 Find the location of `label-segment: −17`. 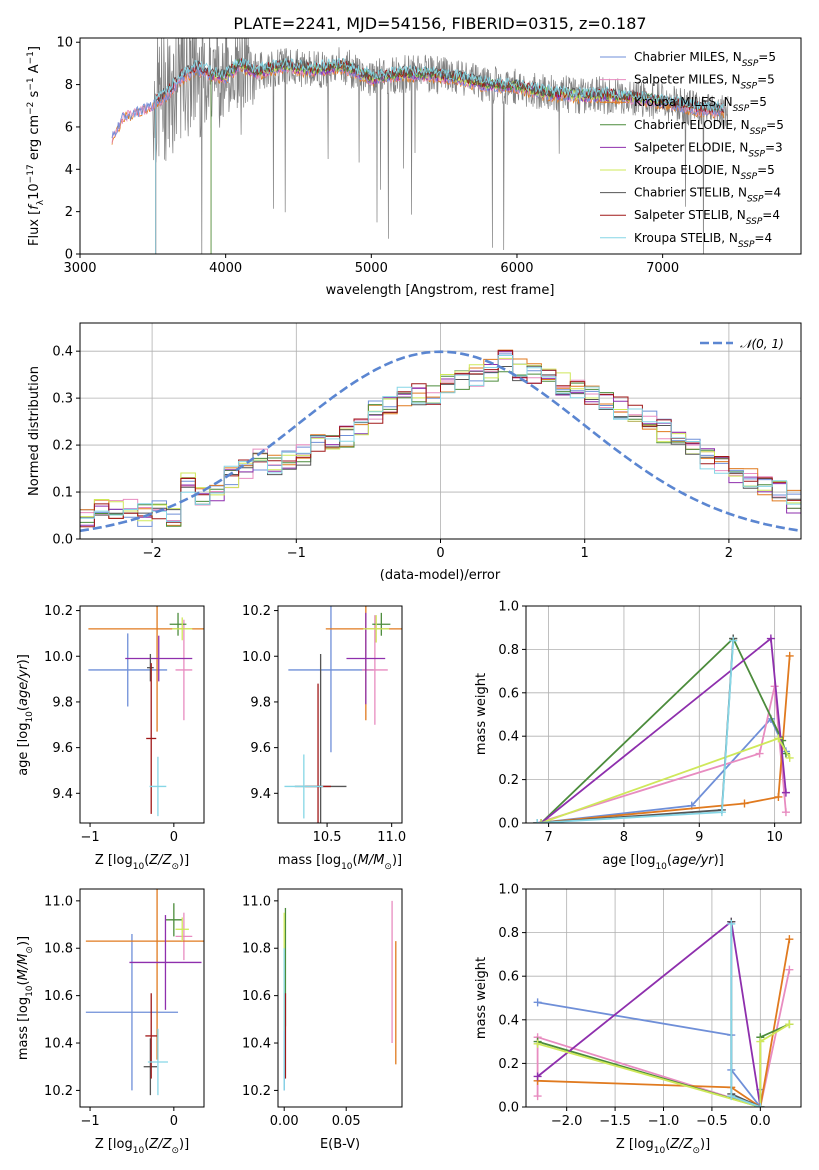

label-segment: −17 is located at coordinates (31, 173).